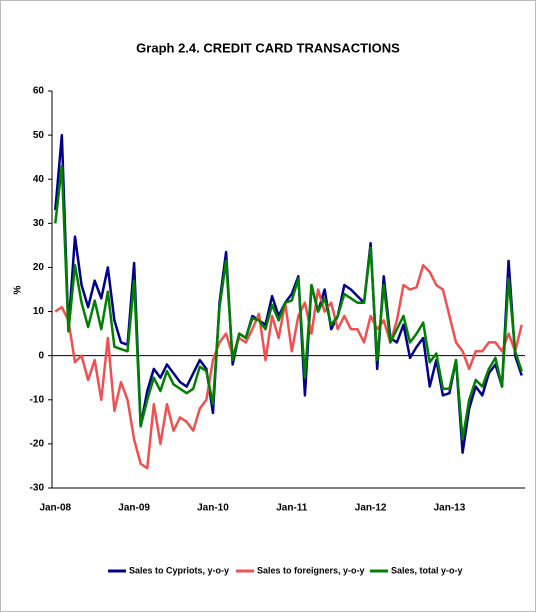 The height and width of the screenshot is (612, 536). I want to click on y-tick-label: -20, so click(37, 444).